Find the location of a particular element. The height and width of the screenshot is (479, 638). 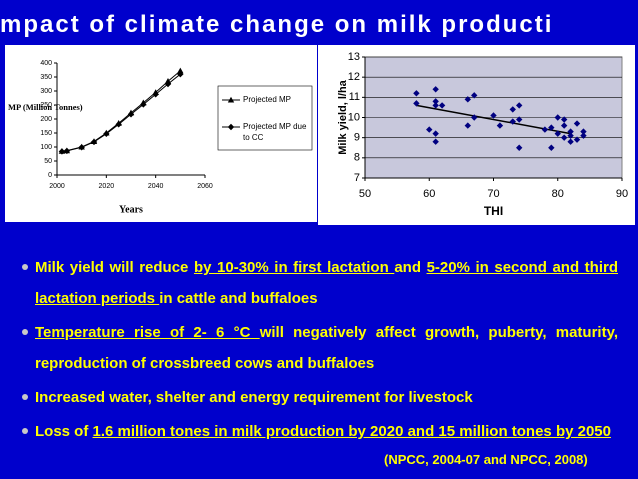

x-tick-label: 80 is located at coordinates (558, 194).